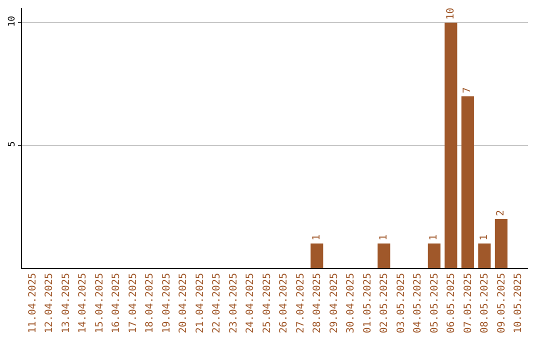 The width and height of the screenshot is (540, 340). What do you see at coordinates (502, 303) in the screenshot?
I see `x-tick-label: 09.05.2025` at bounding box center [502, 303].